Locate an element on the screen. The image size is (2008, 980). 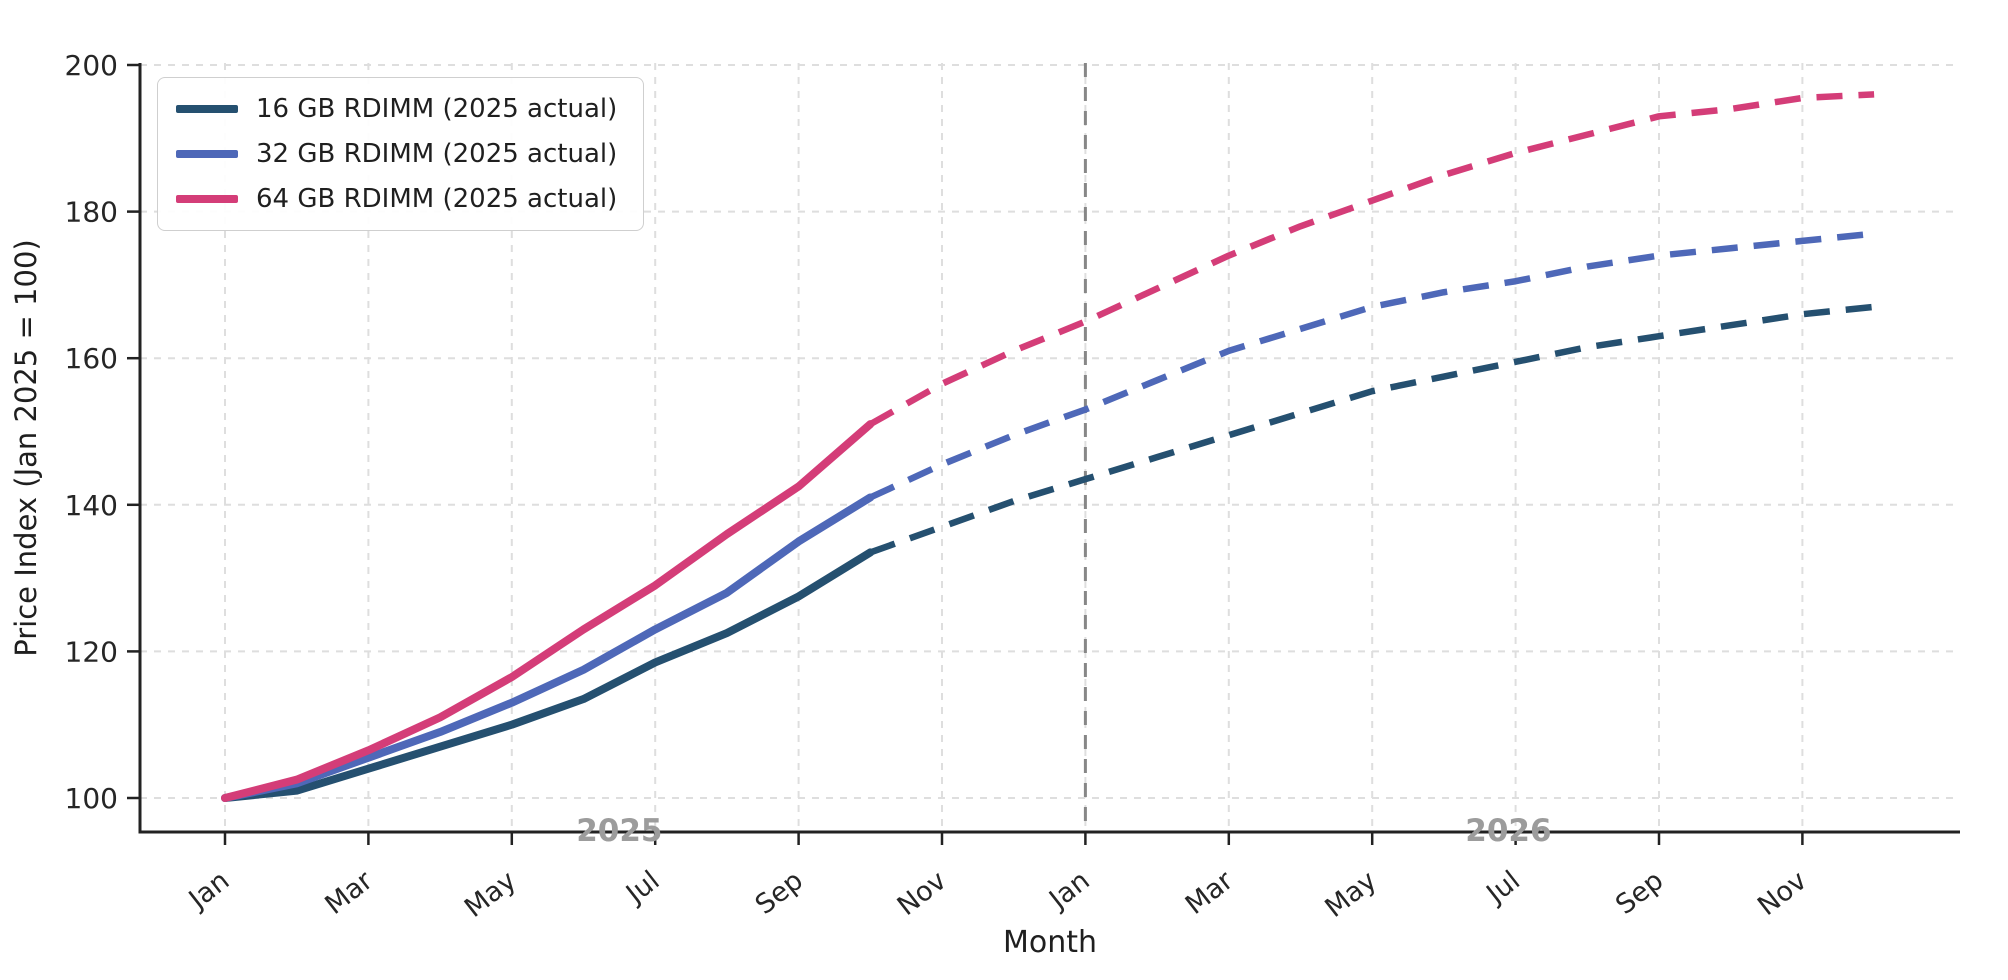
legend-item-label: 16 GB RDIMM (2025 actual) is located at coordinates (437, 109).